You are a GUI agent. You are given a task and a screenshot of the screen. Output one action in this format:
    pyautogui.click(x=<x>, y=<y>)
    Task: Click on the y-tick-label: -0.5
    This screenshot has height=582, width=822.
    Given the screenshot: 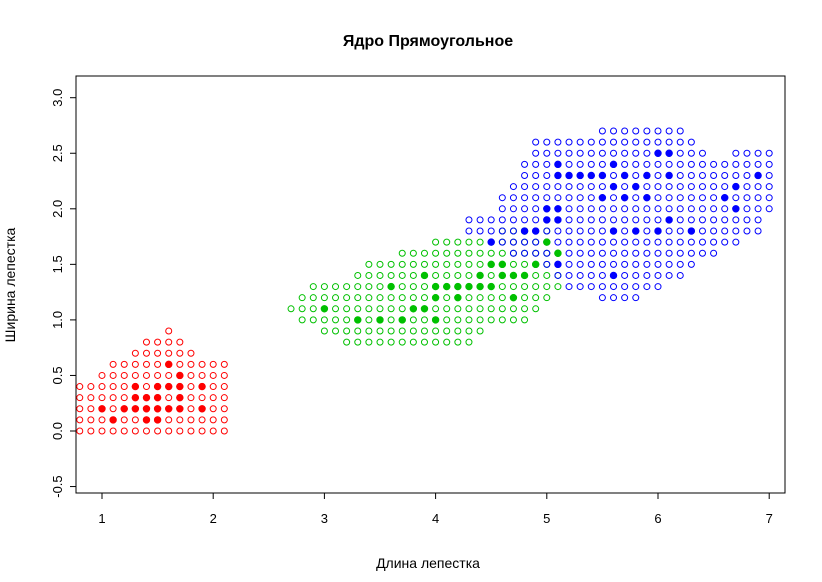 What is the action you would take?
    pyautogui.click(x=57, y=486)
    